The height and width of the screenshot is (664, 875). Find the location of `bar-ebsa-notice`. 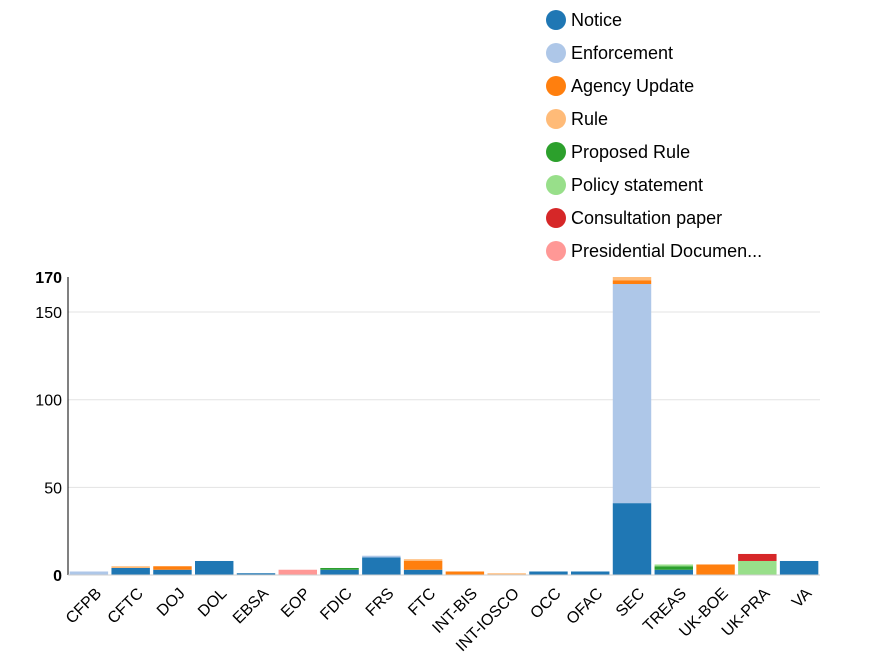

bar-ebsa-notice is located at coordinates (256, 574).